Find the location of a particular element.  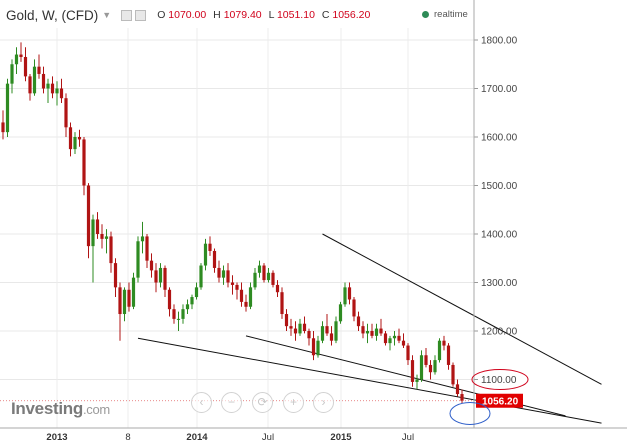

low-value: 1051.10 is located at coordinates (295, 15).